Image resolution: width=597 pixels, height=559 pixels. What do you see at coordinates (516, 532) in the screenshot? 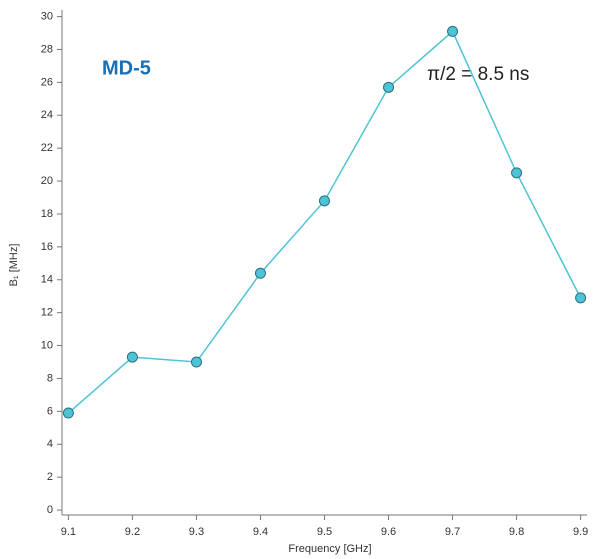
I see `x-tick-label: 9.8` at bounding box center [516, 532].